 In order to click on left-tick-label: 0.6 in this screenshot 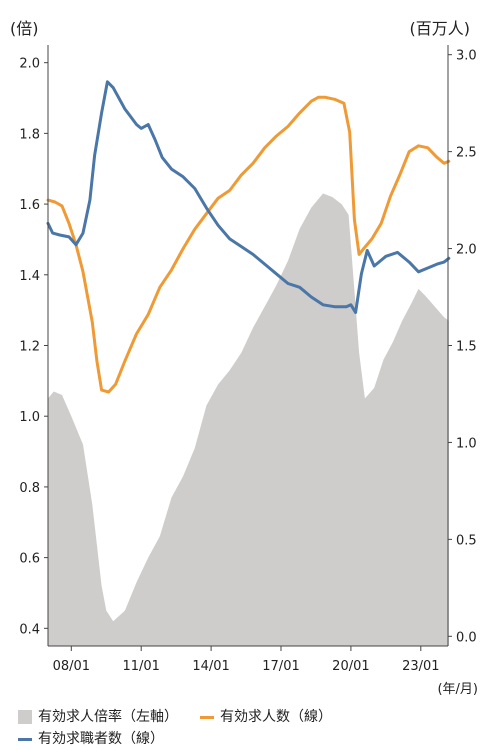, I will do `click(29, 559)`.